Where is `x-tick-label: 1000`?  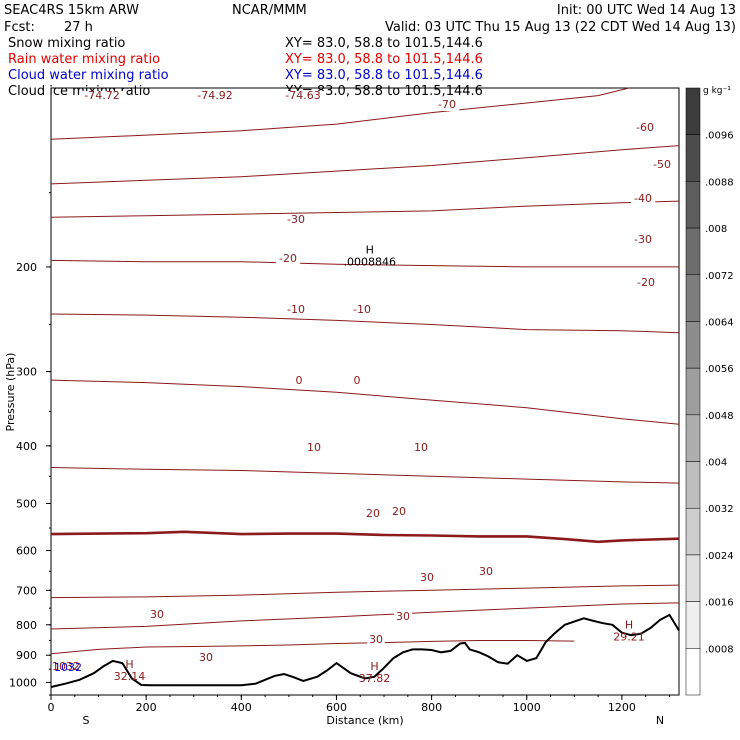
x-tick-label: 1000 is located at coordinates (527, 707).